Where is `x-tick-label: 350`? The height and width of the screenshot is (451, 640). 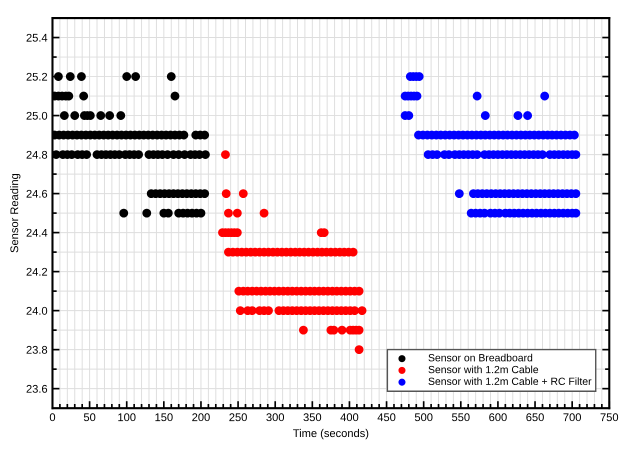 x-tick-label: 350 is located at coordinates (312, 417).